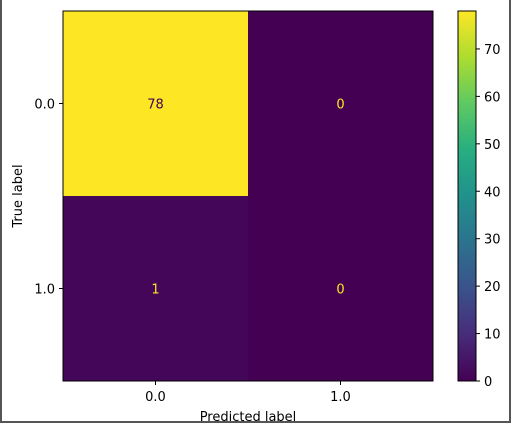 The image size is (513, 425). I want to click on colorbar-tick-label: 50, so click(492, 145).